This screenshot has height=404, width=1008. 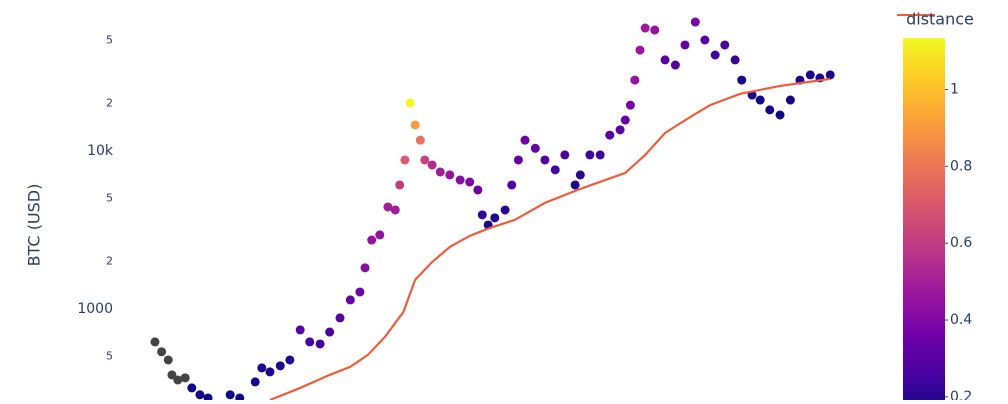 What do you see at coordinates (961, 166) in the screenshot?
I see `colorbar-tick-label: 0.8` at bounding box center [961, 166].